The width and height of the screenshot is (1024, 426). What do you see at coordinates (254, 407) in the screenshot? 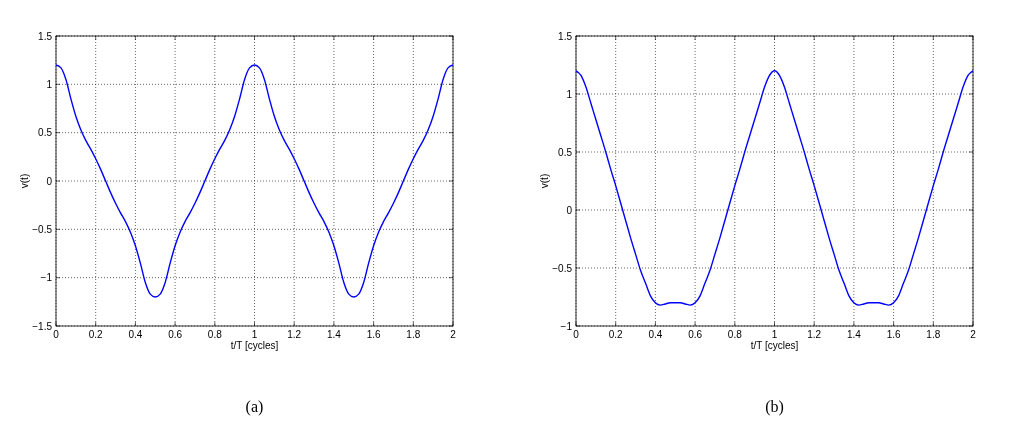
I see `text: (a)` at bounding box center [254, 407].